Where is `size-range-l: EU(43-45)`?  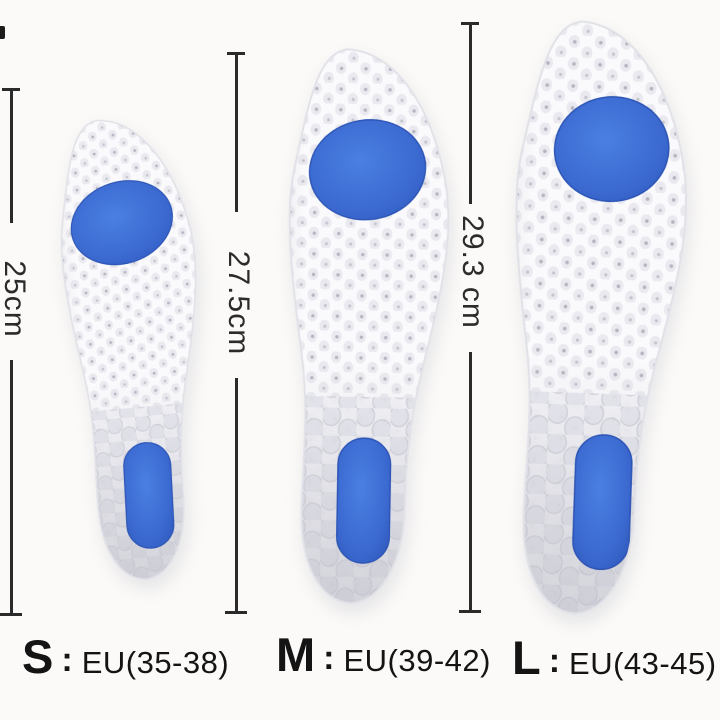 size-range-l: EU(43-45) is located at coordinates (643, 663).